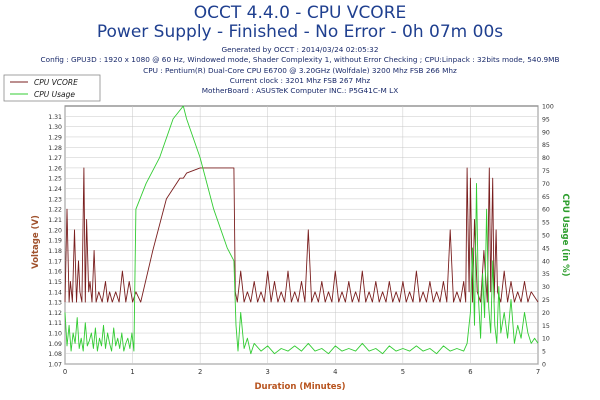  Describe the element at coordinates (546, 197) in the screenshot. I see `y2-tick-label: 65` at that location.